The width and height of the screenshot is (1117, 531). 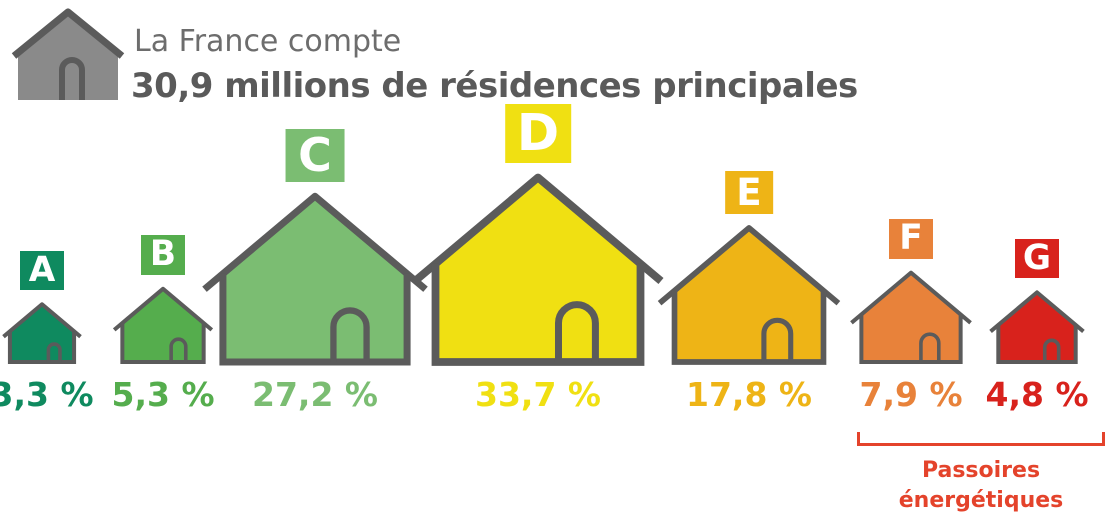 I want to click on bracket-passoires, so click(x=981, y=439).